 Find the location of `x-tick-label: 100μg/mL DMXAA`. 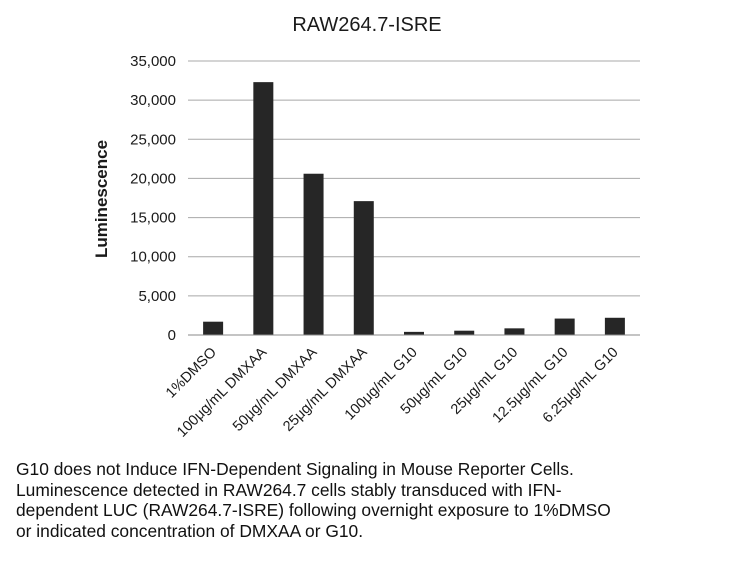

x-tick-label: 100μg/mL DMXAA is located at coordinates (222, 392).